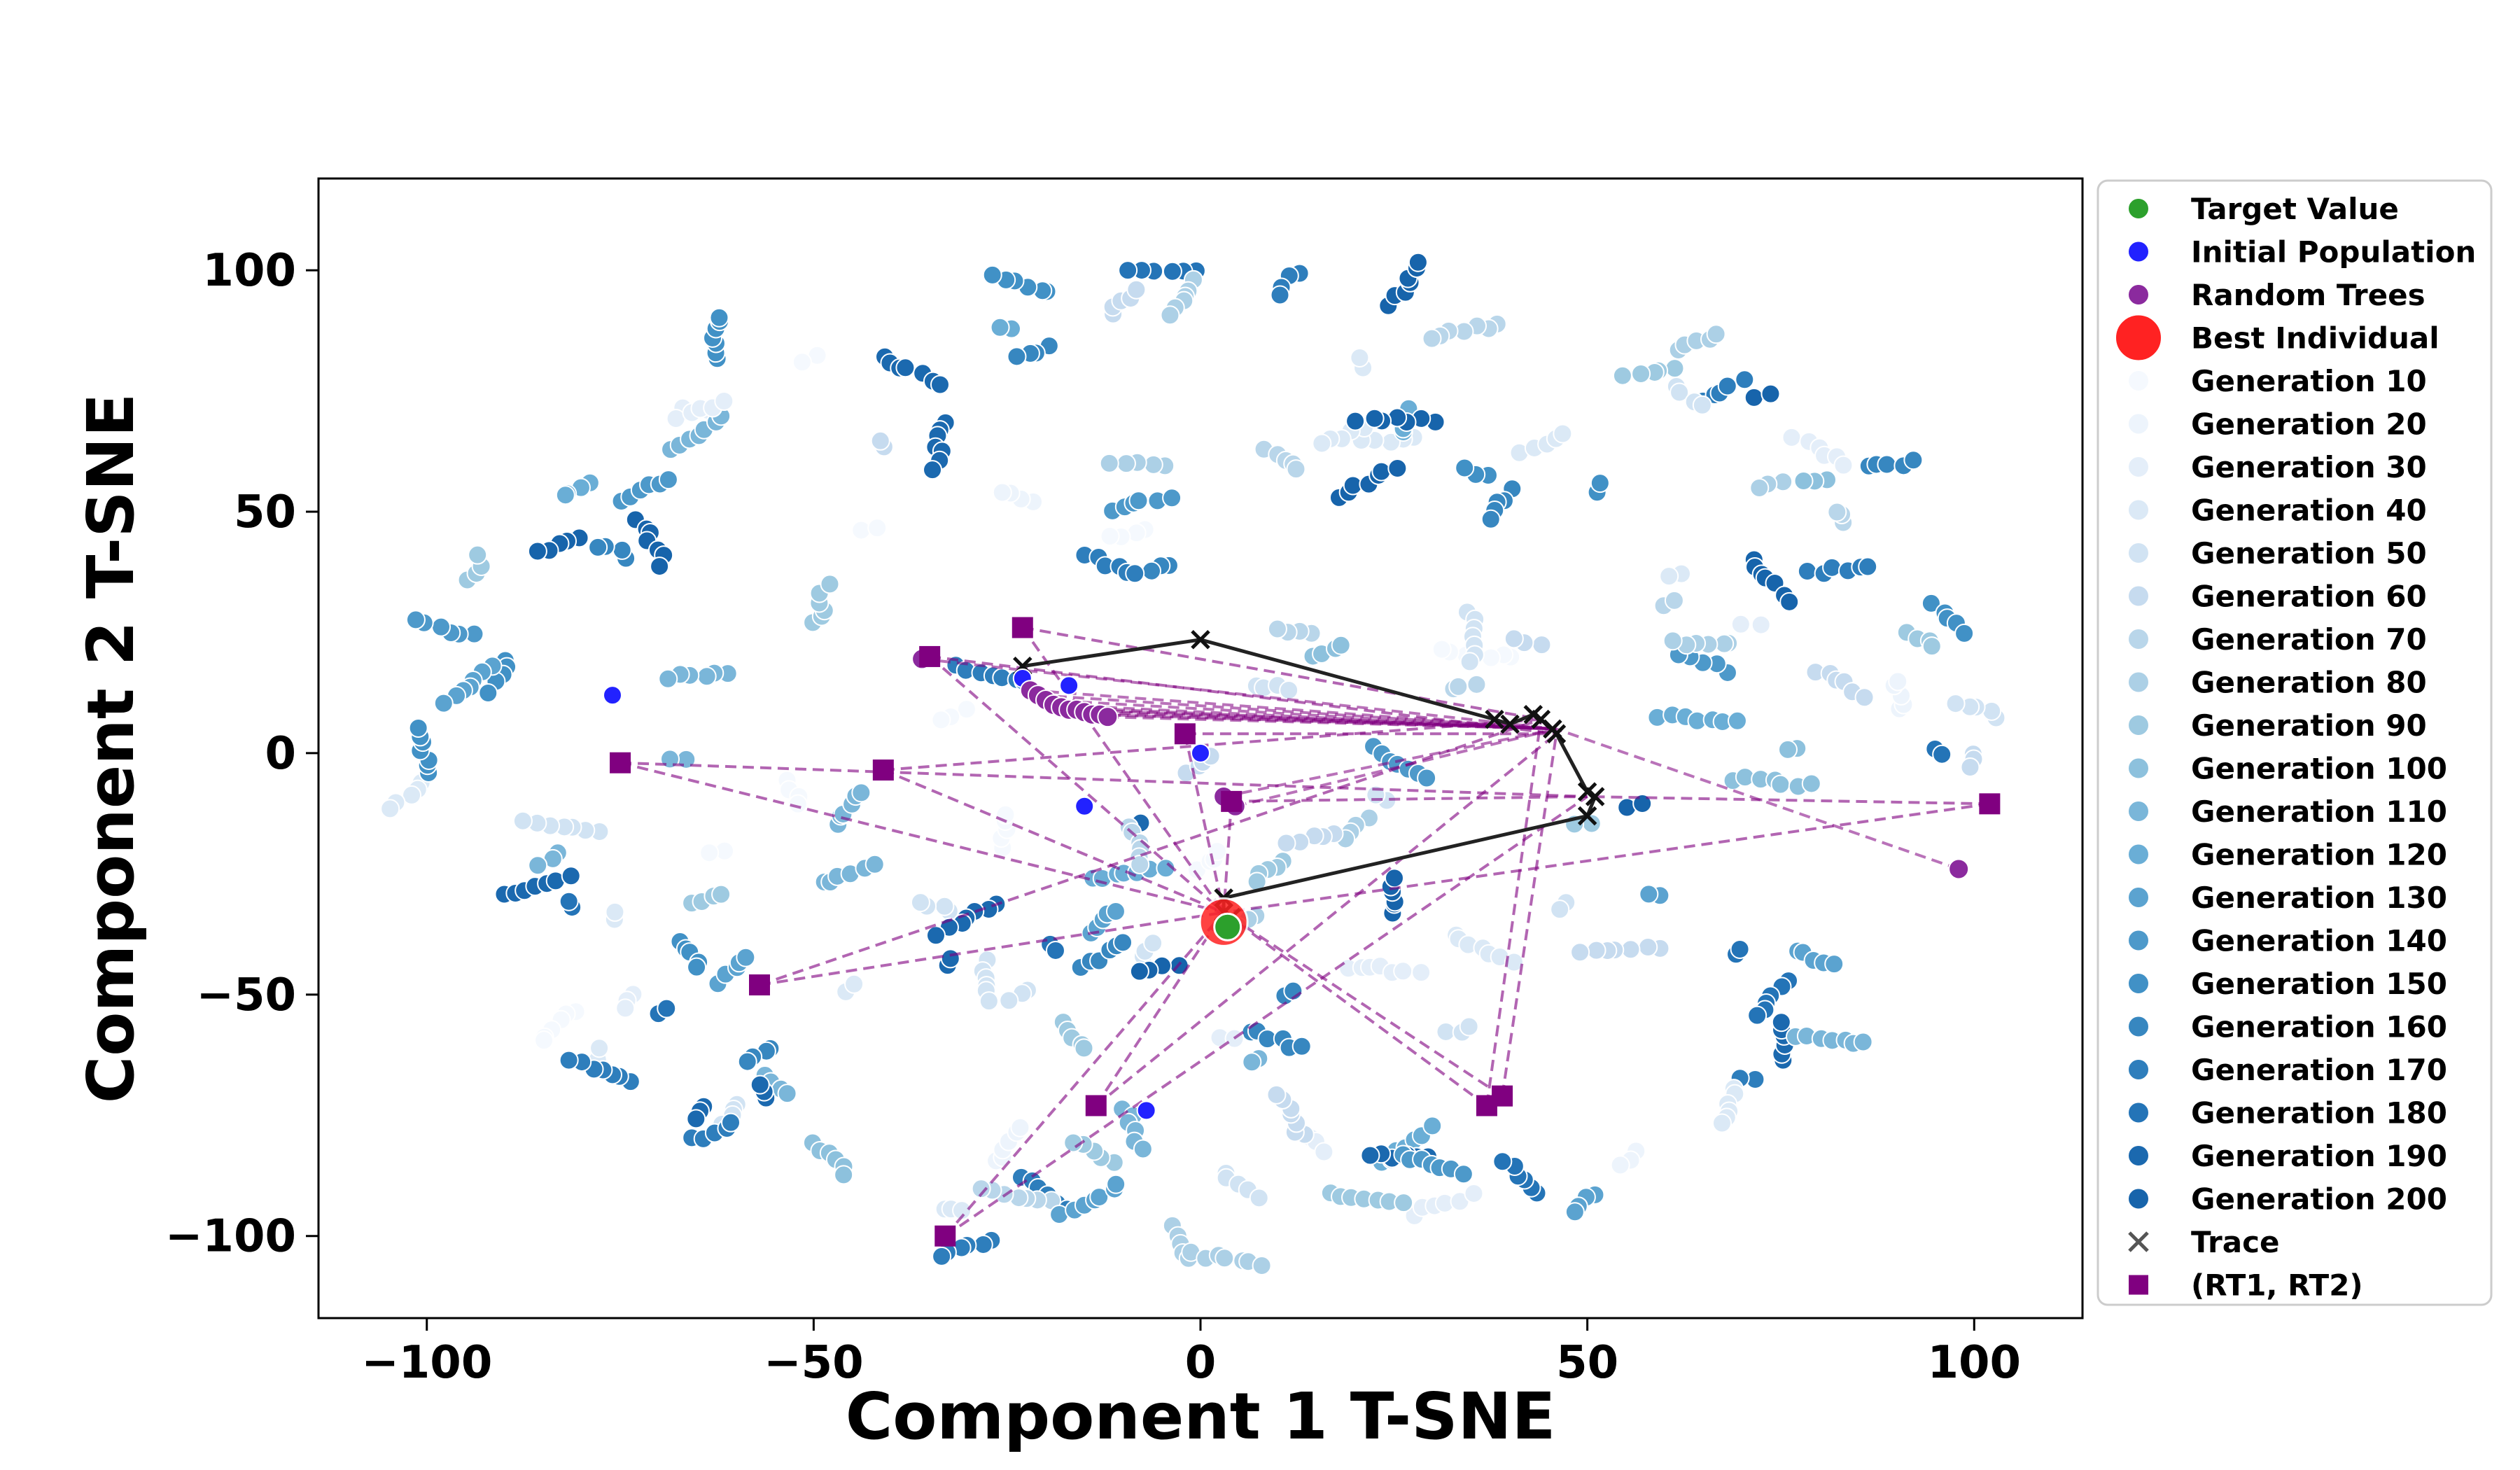 This screenshot has height=1470, width=2520. I want to click on trace-marker, so click(1200, 640).